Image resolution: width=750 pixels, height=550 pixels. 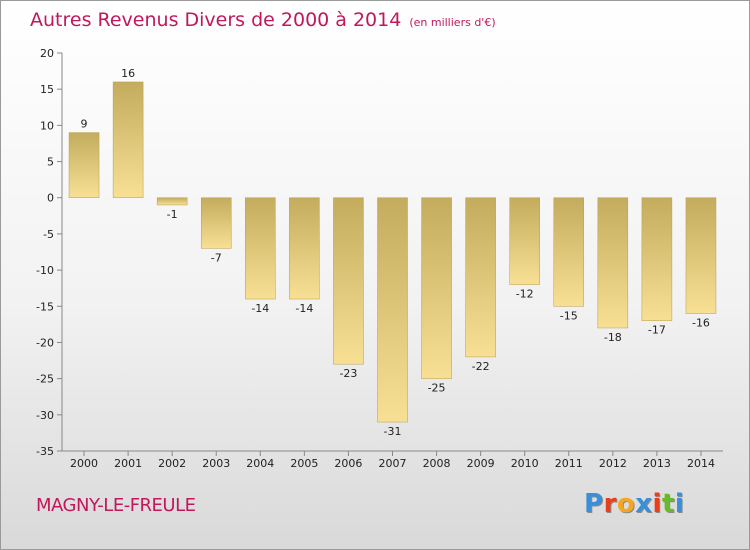 I want to click on x-tick-label-2000: 2000, so click(x=84, y=463).